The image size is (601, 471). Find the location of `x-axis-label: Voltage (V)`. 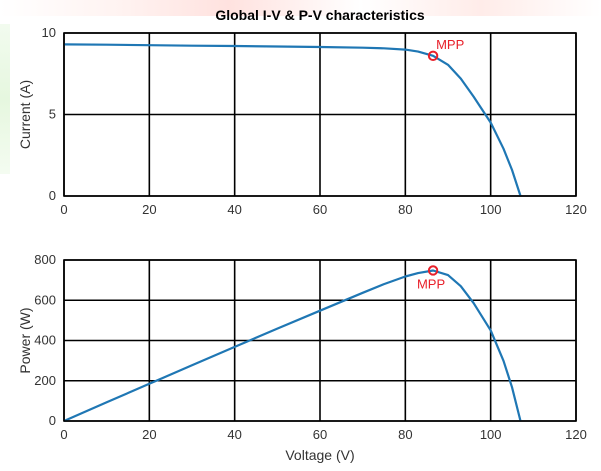

x-axis-label: Voltage (V) is located at coordinates (319, 455).